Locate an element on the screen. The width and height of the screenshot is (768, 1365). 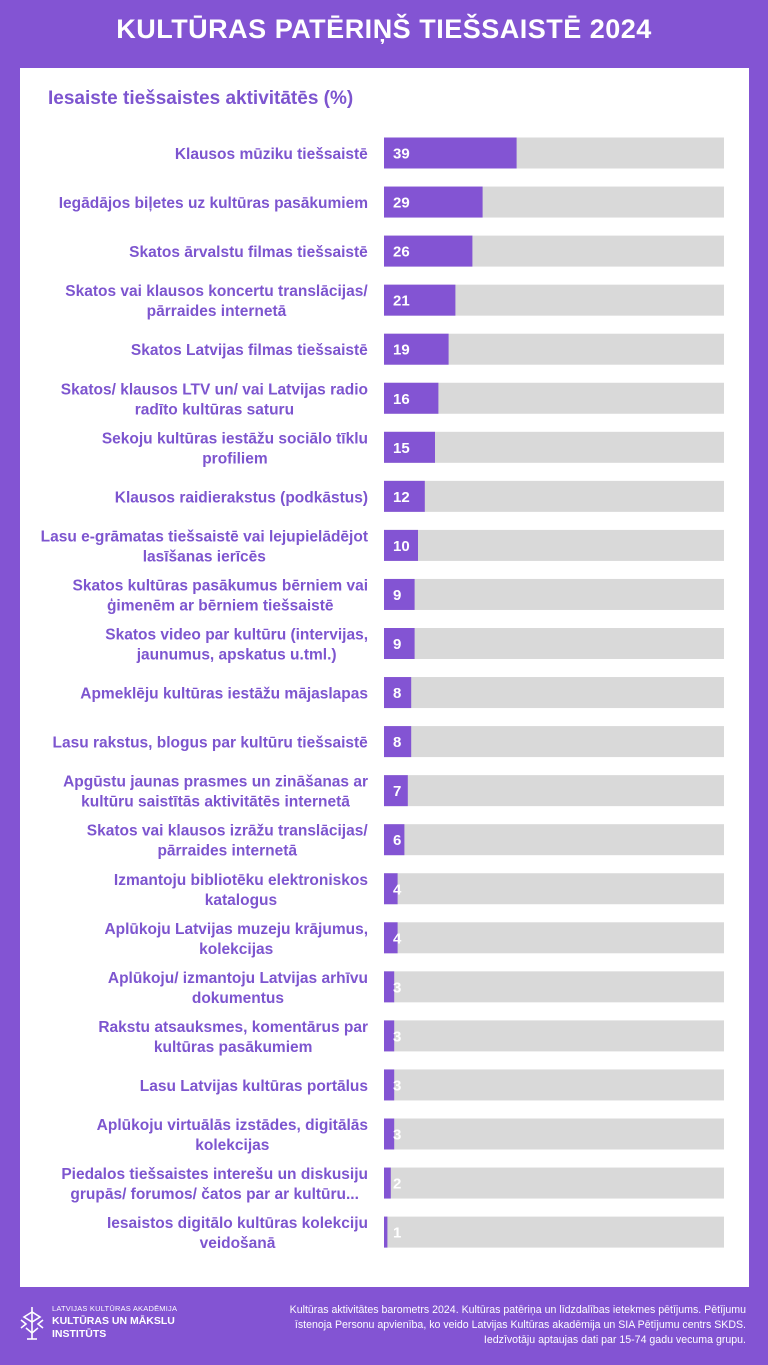
category-label-line: veidošanā is located at coordinates (238, 1243).